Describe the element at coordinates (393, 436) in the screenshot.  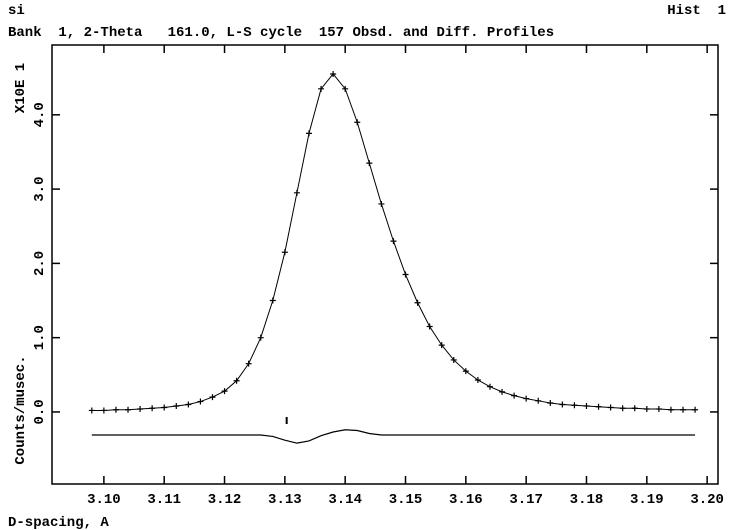
I see `difference-curve` at that location.